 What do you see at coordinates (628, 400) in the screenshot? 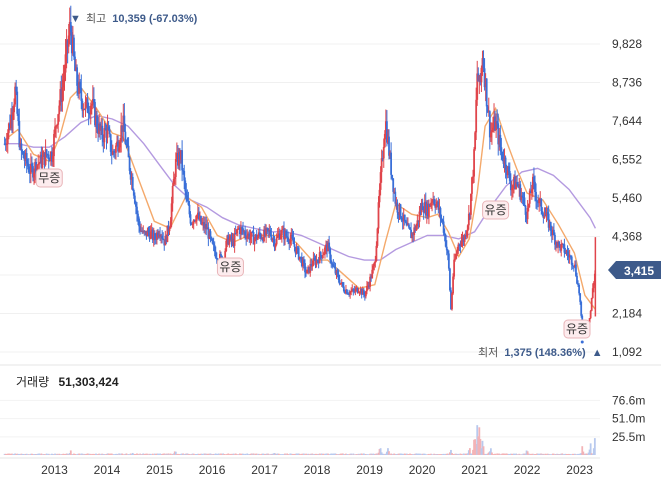
I see `volume-tick-label: 76.6m` at bounding box center [628, 400].